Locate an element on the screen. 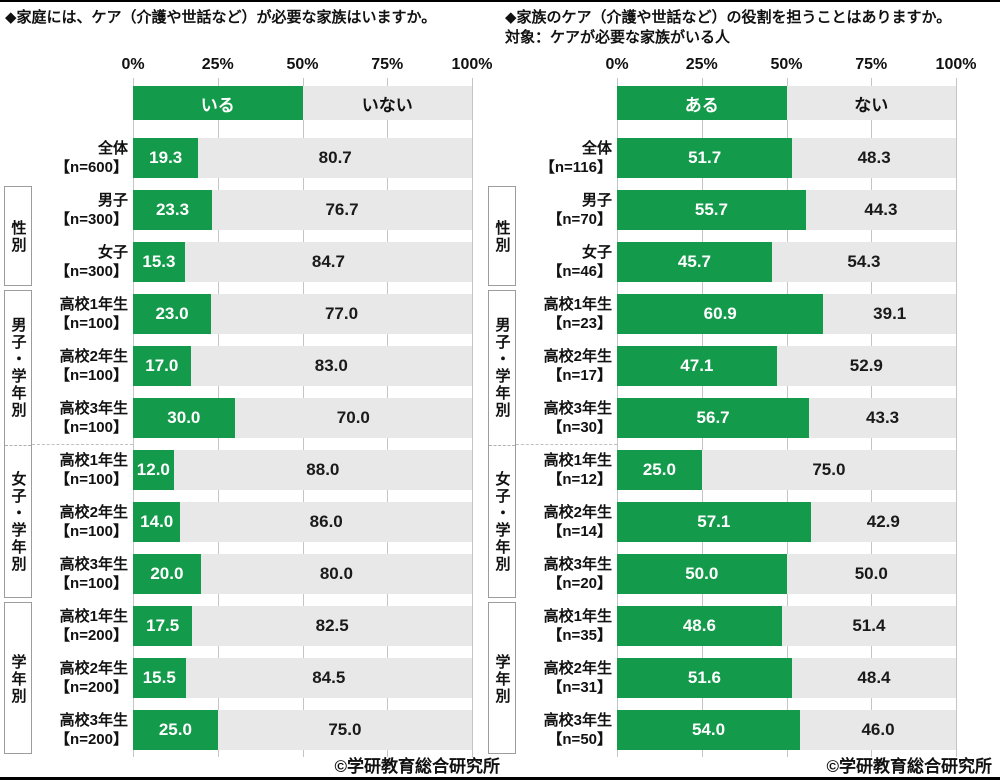 The height and width of the screenshot is (780, 1000). bar-track: 55.7 44.3 is located at coordinates (786, 210).